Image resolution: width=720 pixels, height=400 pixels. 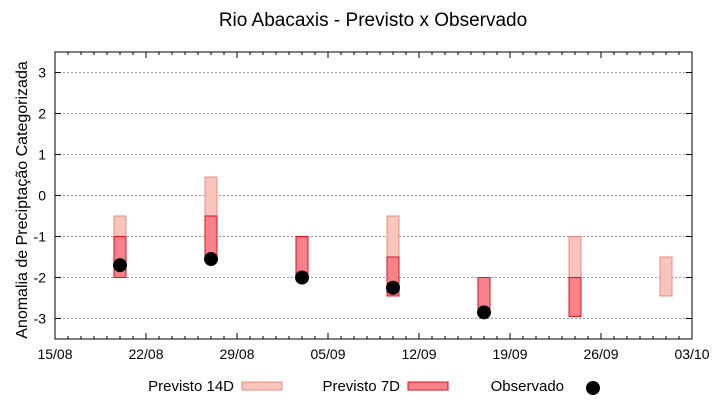 What do you see at coordinates (600, 354) in the screenshot?
I see `x-tick-label: 26/09` at bounding box center [600, 354].